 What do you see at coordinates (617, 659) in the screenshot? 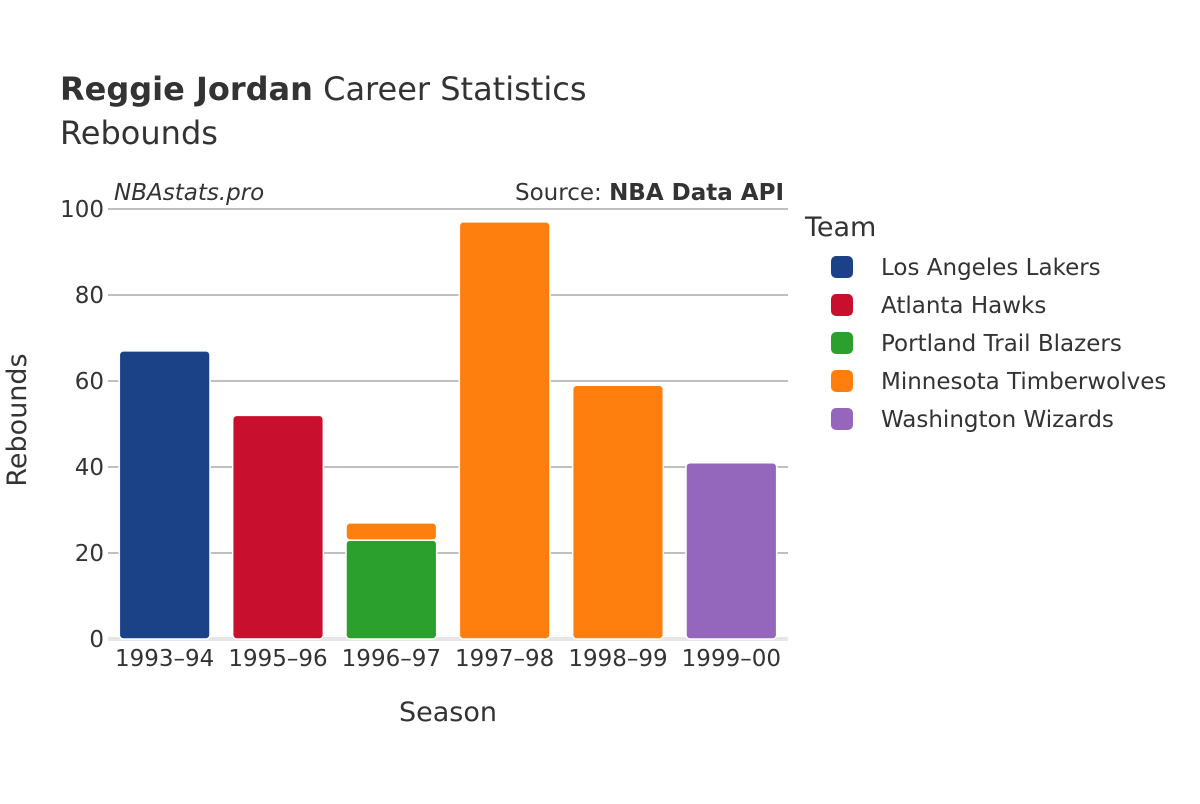
I see `x-tick-label: 1998–99` at bounding box center [617, 659].